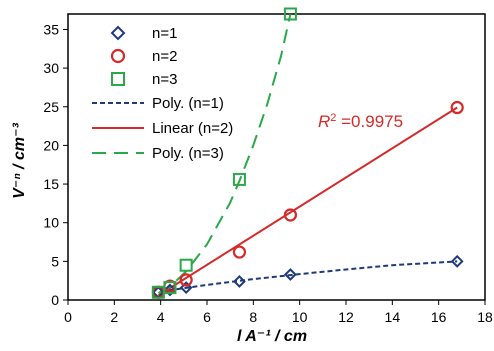 The image size is (494, 351). I want to click on legend-marker-circle, so click(118, 56).